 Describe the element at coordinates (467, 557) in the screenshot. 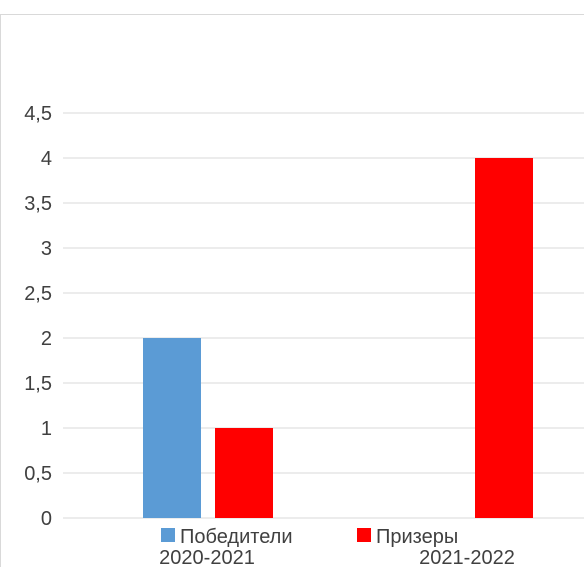

I see `x-category-label: 2021-2022` at that location.